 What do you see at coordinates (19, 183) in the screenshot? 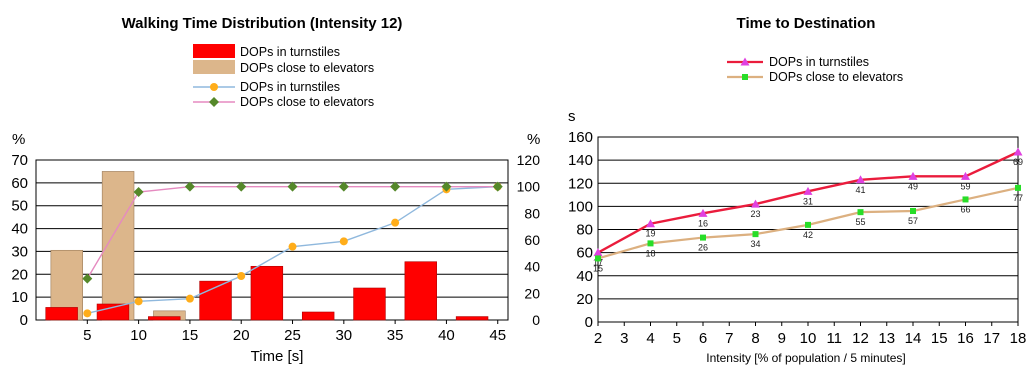
I see `left-y-tick-label: 60` at bounding box center [19, 183].